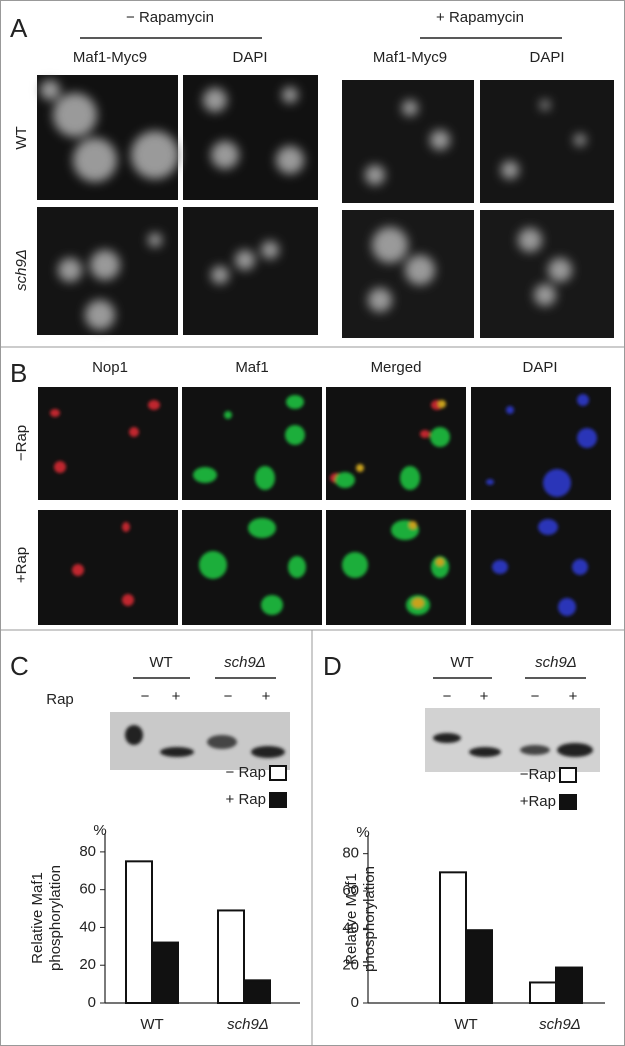 The height and width of the screenshot is (1046, 625). I want to click on panel-label: B, so click(18, 373).